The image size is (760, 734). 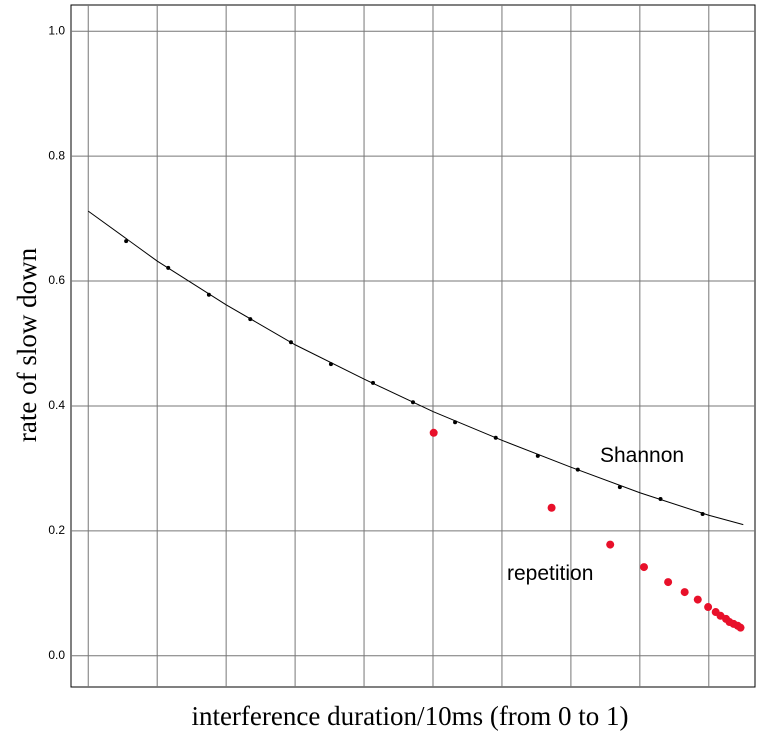 I want to click on y-tick-label: 0.4, so click(x=56, y=405).